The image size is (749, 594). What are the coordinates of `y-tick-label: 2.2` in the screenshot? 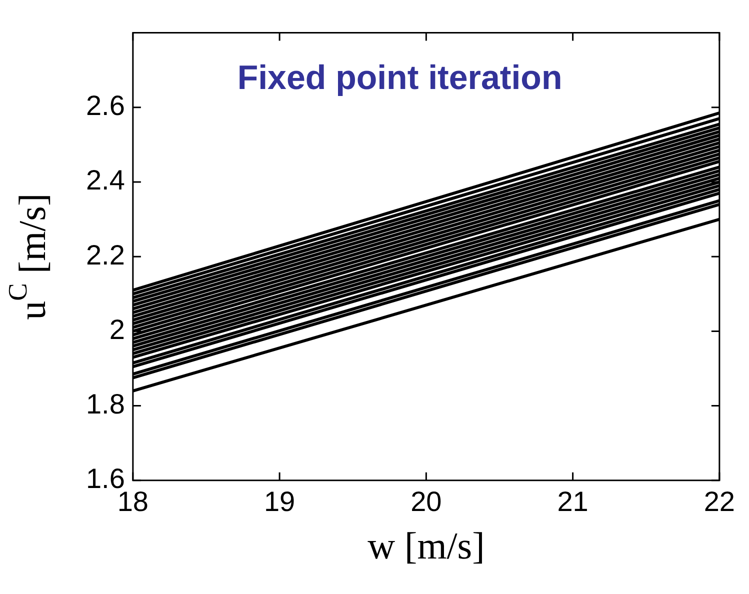 It's located at (105, 254).